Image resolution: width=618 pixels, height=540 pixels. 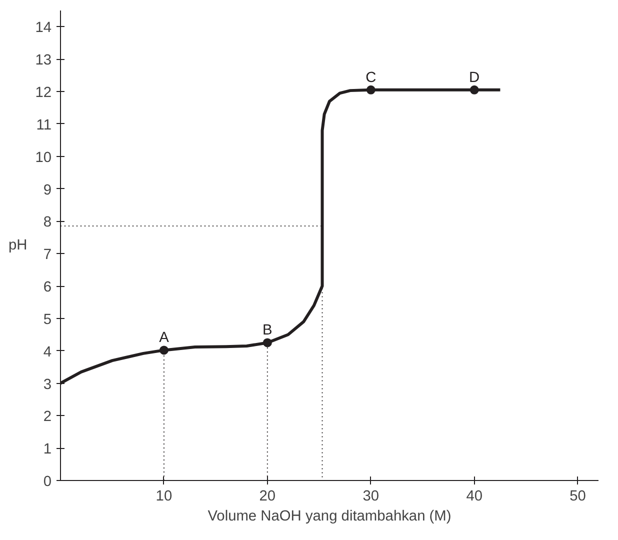 What do you see at coordinates (47, 288) in the screenshot?
I see `y-tick-label: 6` at bounding box center [47, 288].